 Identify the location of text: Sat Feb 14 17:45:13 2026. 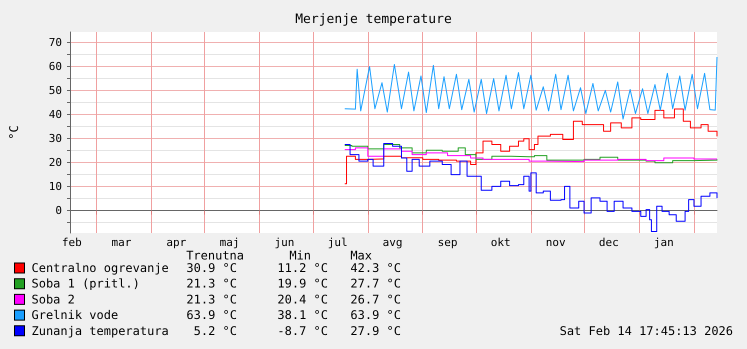
(646, 331).